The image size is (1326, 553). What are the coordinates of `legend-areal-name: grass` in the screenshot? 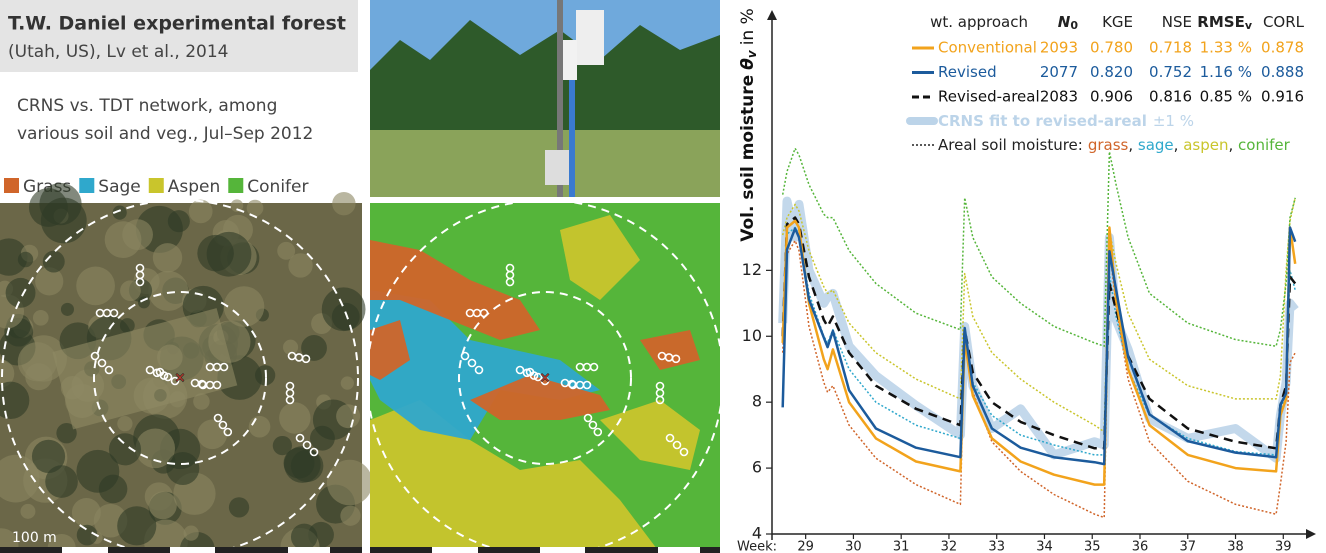 It's located at (1108, 145).